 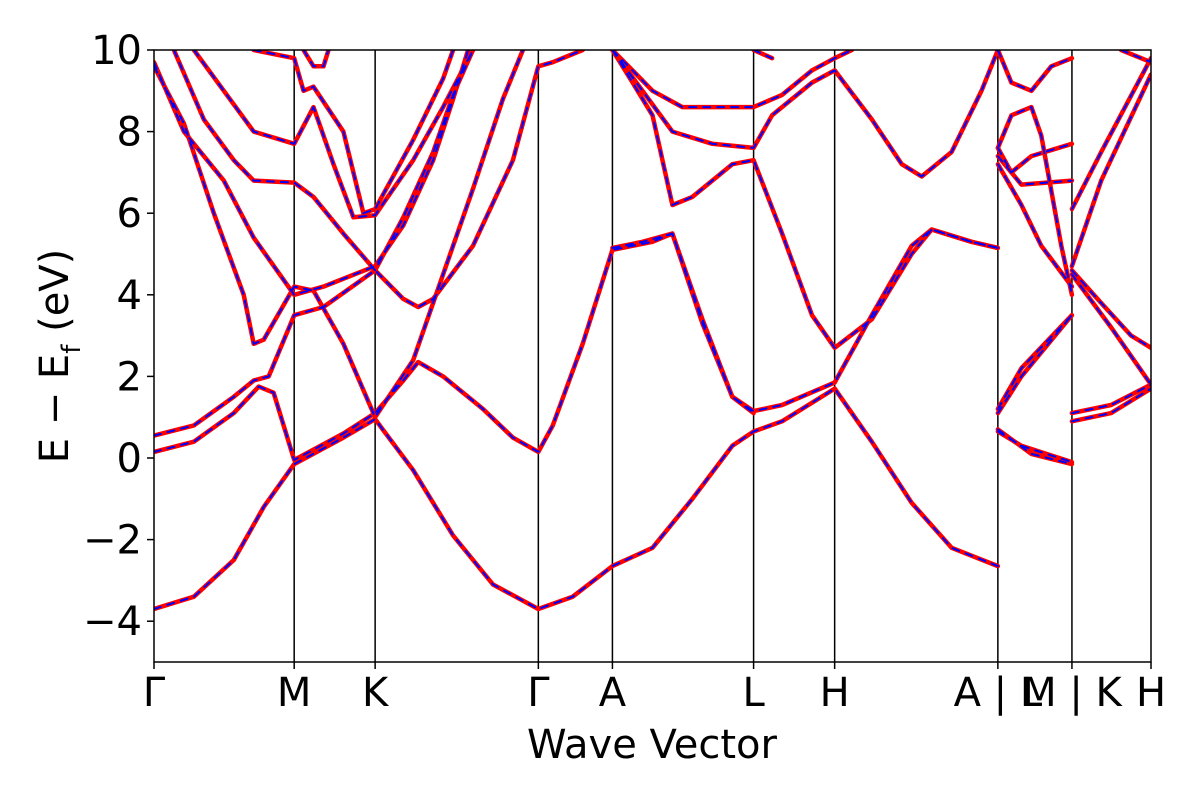 I want to click on y-axis-title: E − Ef (eV), so click(x=59, y=356).